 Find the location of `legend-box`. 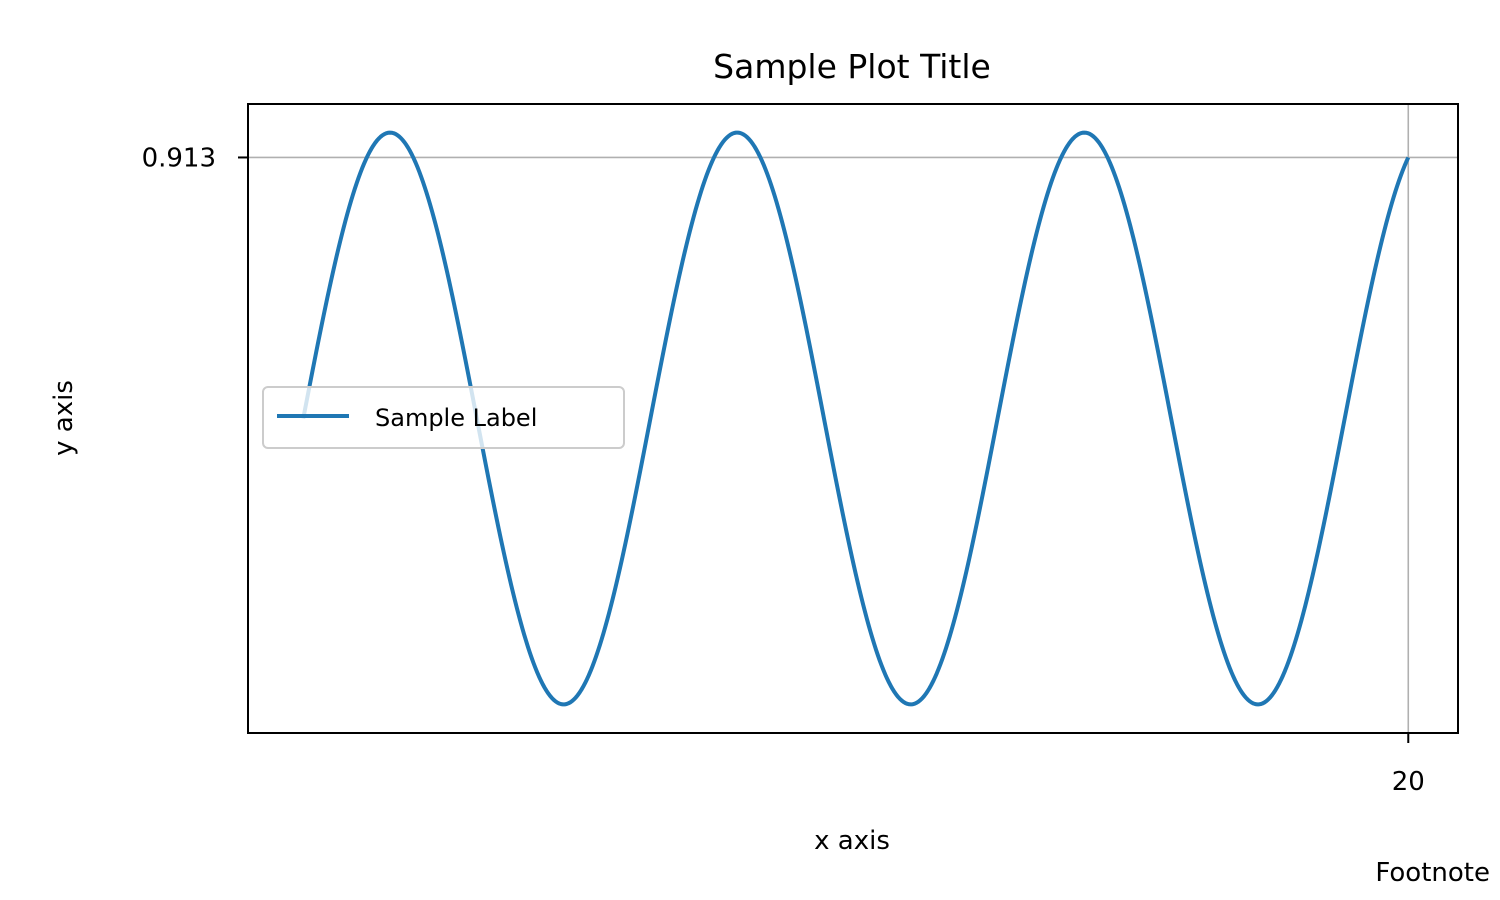

legend-box is located at coordinates (443, 417).